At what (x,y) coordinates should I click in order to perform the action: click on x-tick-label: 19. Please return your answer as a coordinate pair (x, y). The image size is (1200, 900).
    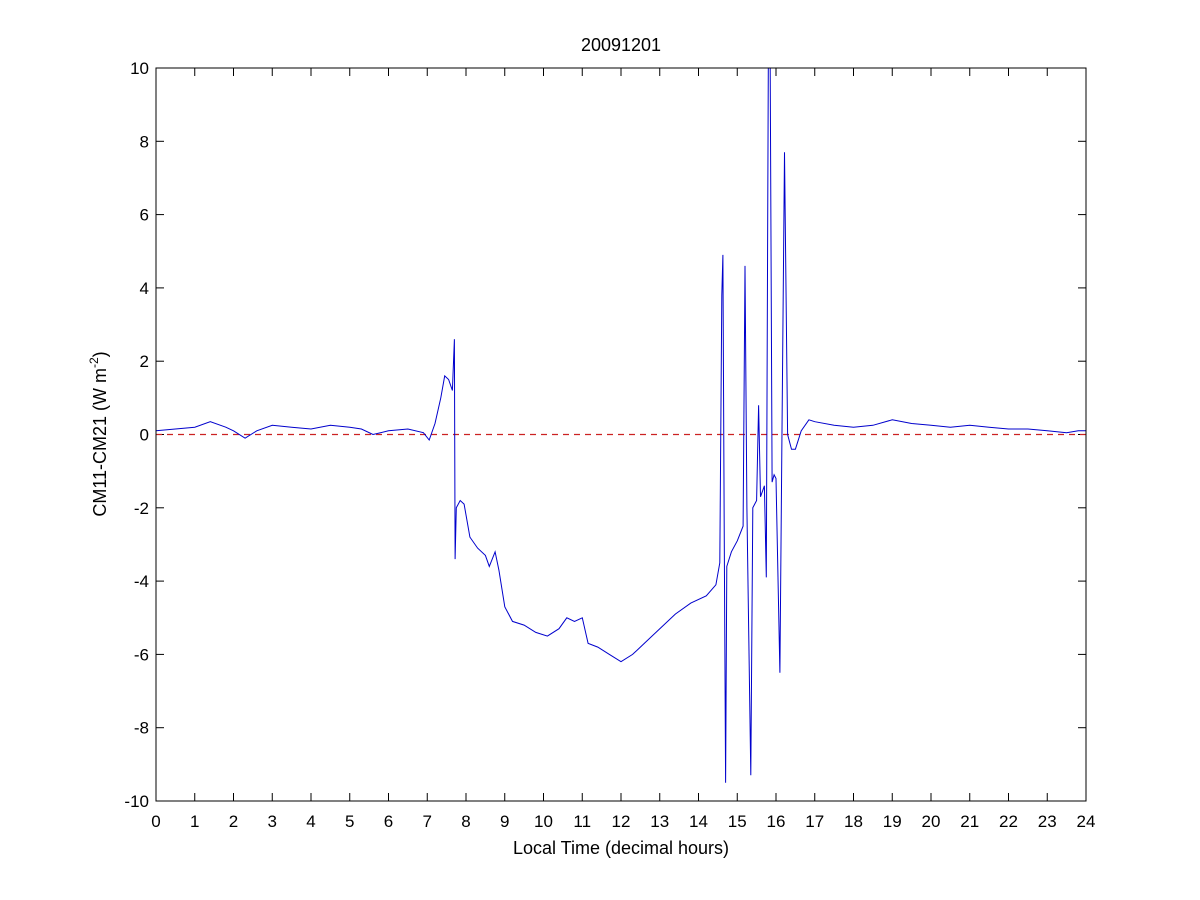
    Looking at the image, I should click on (892, 821).